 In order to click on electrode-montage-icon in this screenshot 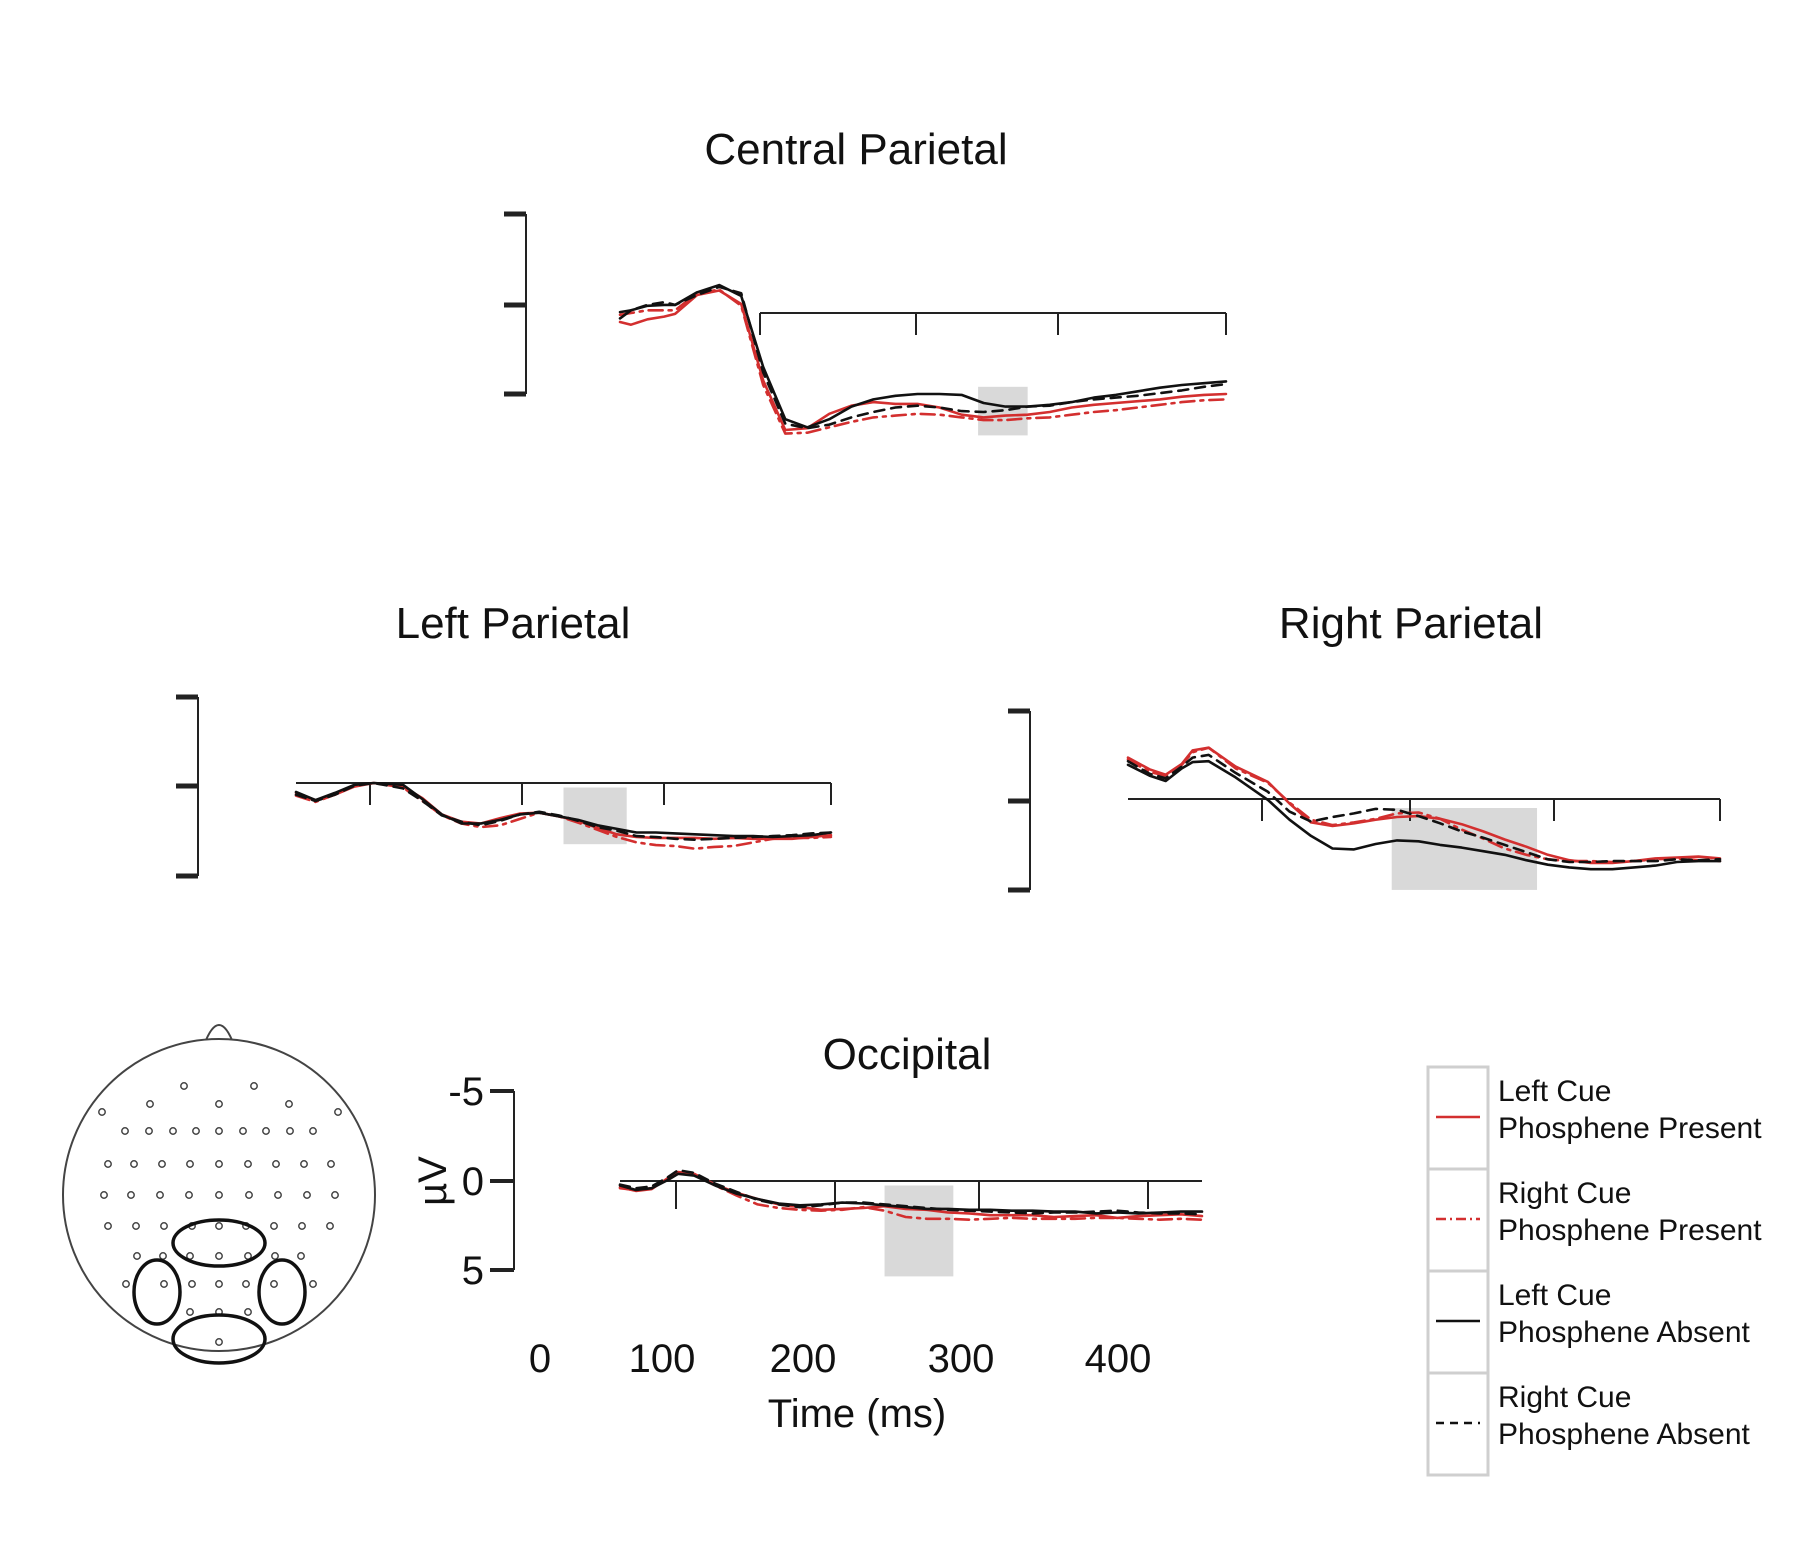, I will do `click(219, 1194)`.